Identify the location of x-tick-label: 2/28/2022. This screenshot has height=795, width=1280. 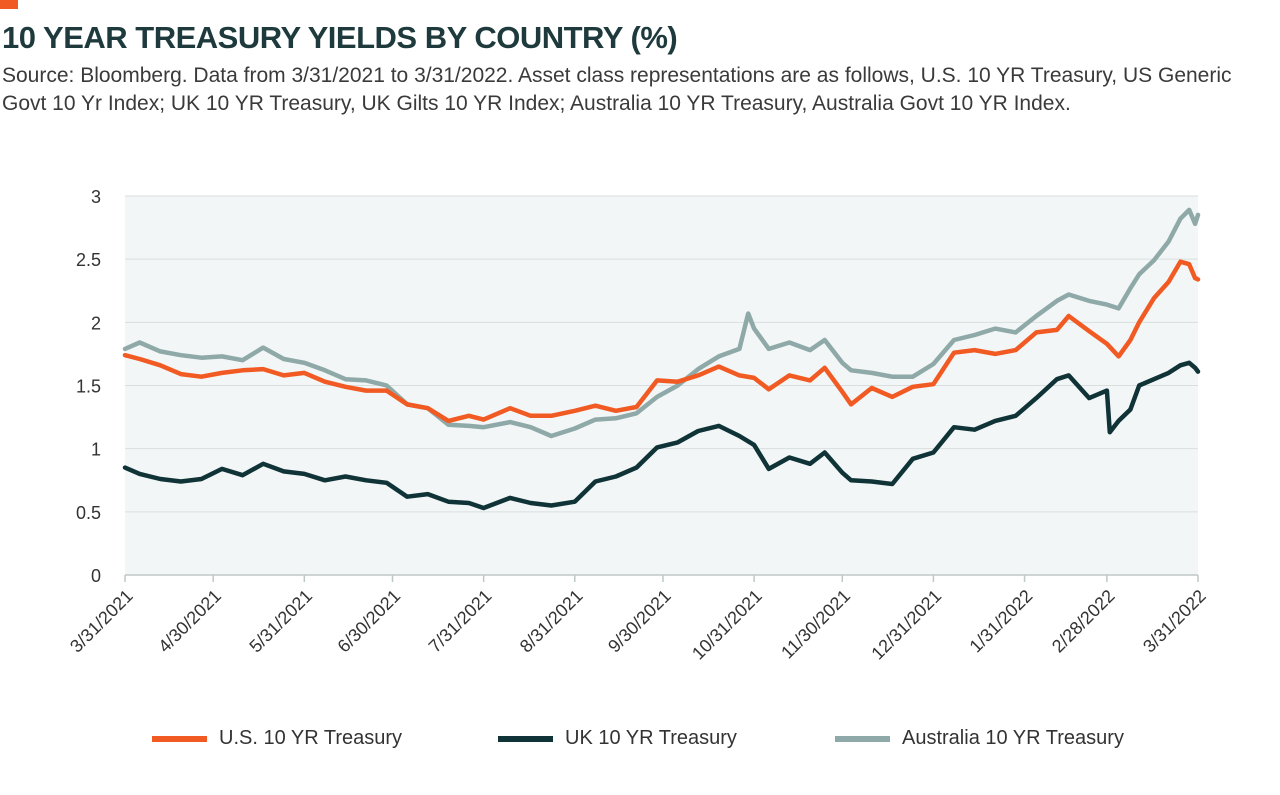
(1083, 621).